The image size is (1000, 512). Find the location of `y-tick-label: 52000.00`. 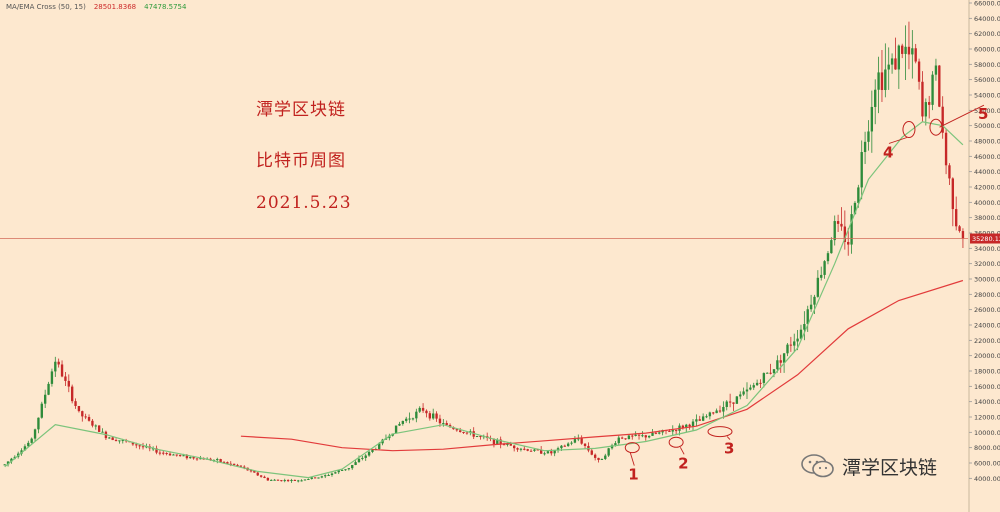

y-tick-label: 52000.00 is located at coordinates (987, 111).